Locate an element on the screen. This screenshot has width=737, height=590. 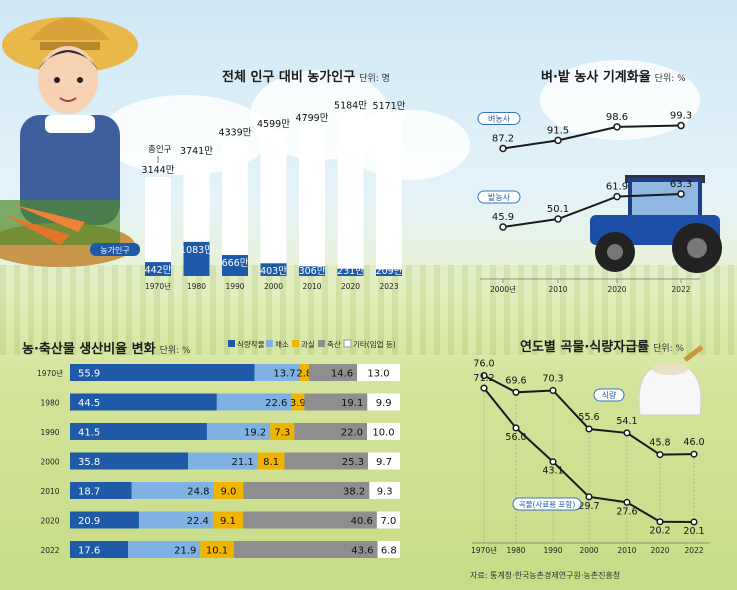
farm-legend-label: 농가인구 is located at coordinates (114, 250).